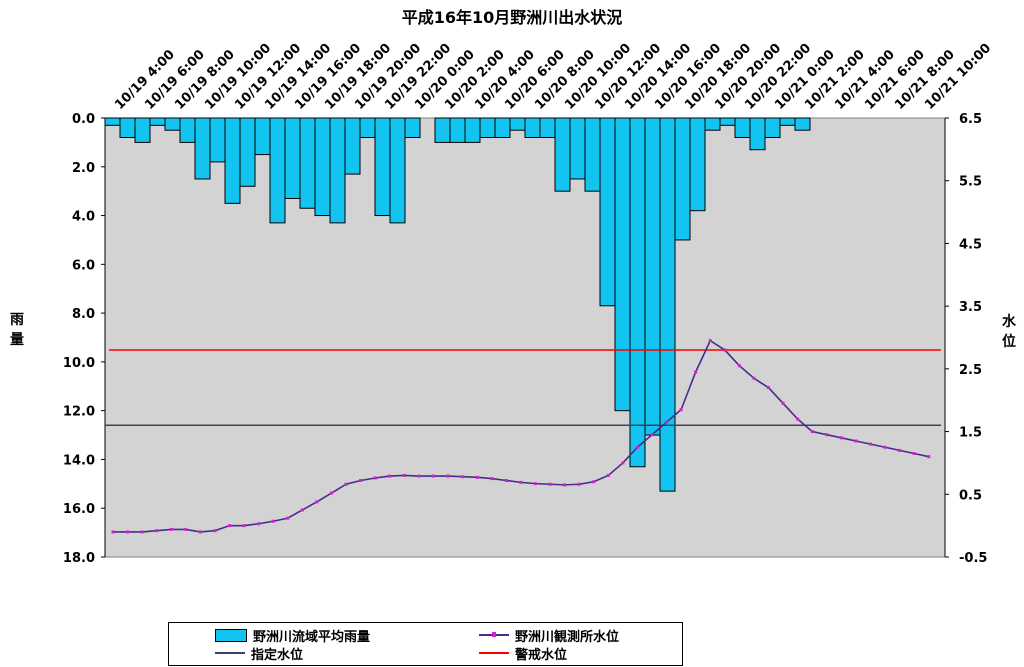 This screenshot has width=1024, height=667. I want to click on y-right-tick-label: -0.5, so click(973, 558).